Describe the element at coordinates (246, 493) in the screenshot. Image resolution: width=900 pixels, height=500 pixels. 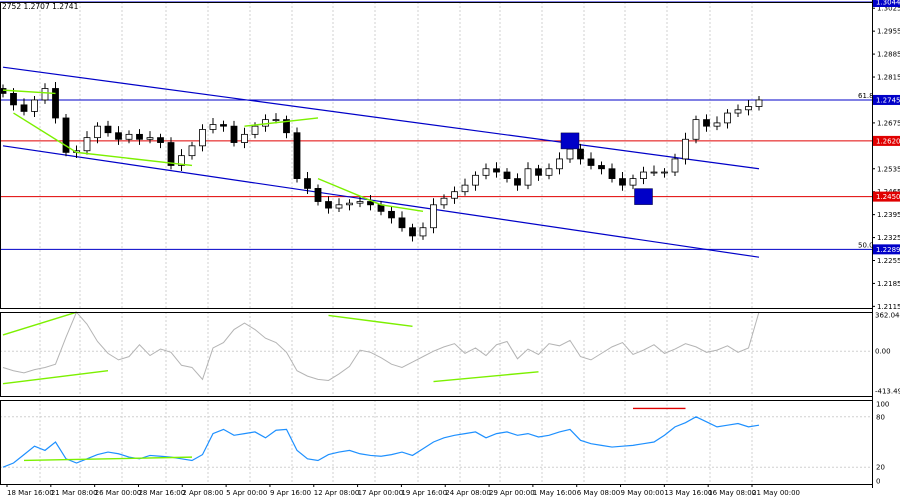
I see `x-tick-label: 5 Apr 00:00` at that location.